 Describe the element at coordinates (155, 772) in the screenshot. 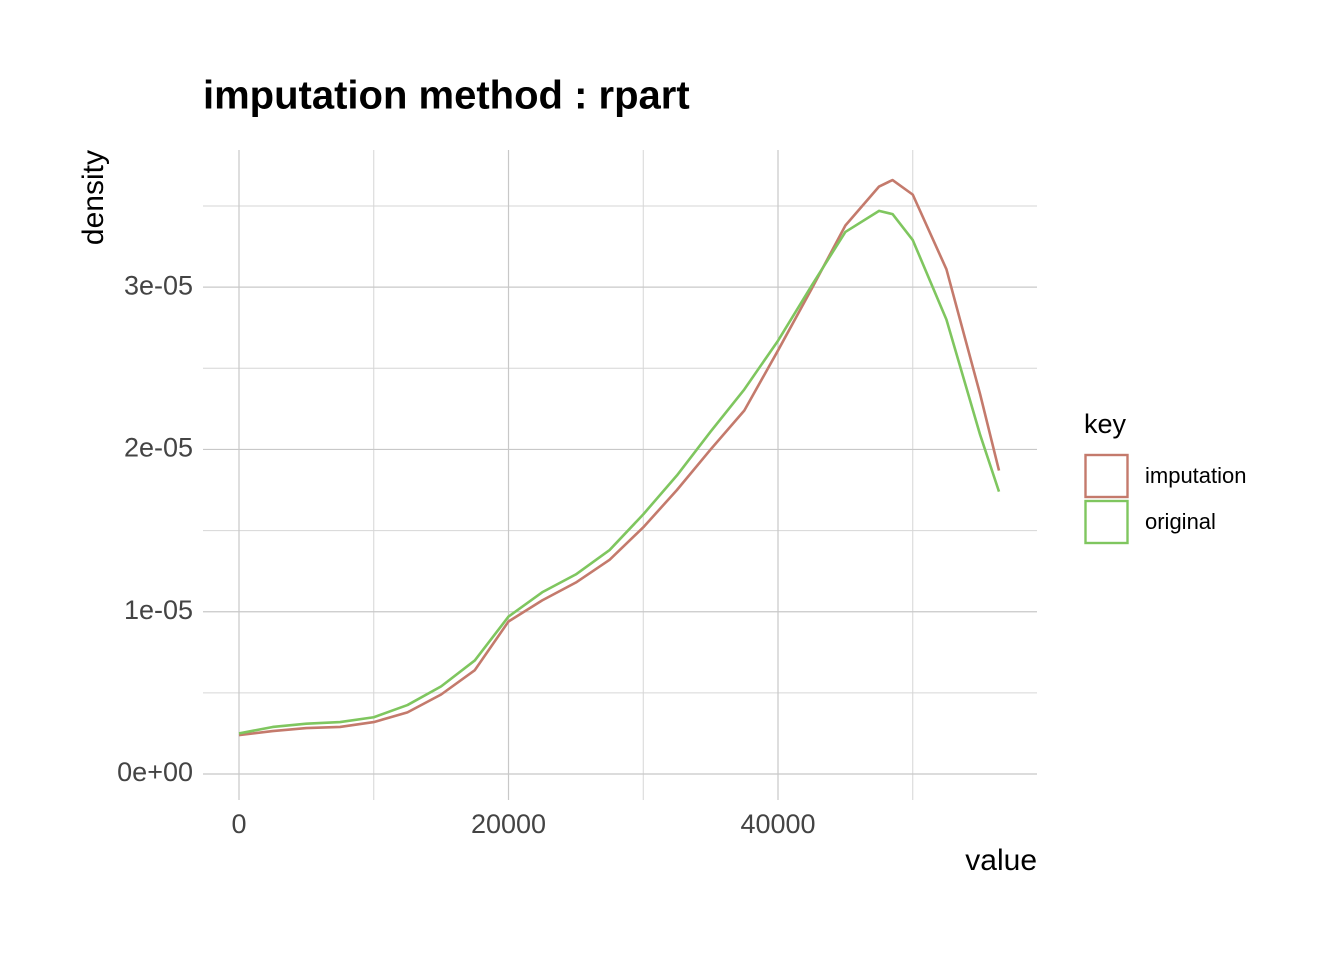

I see `y-tick-label: 0e+00` at that location.